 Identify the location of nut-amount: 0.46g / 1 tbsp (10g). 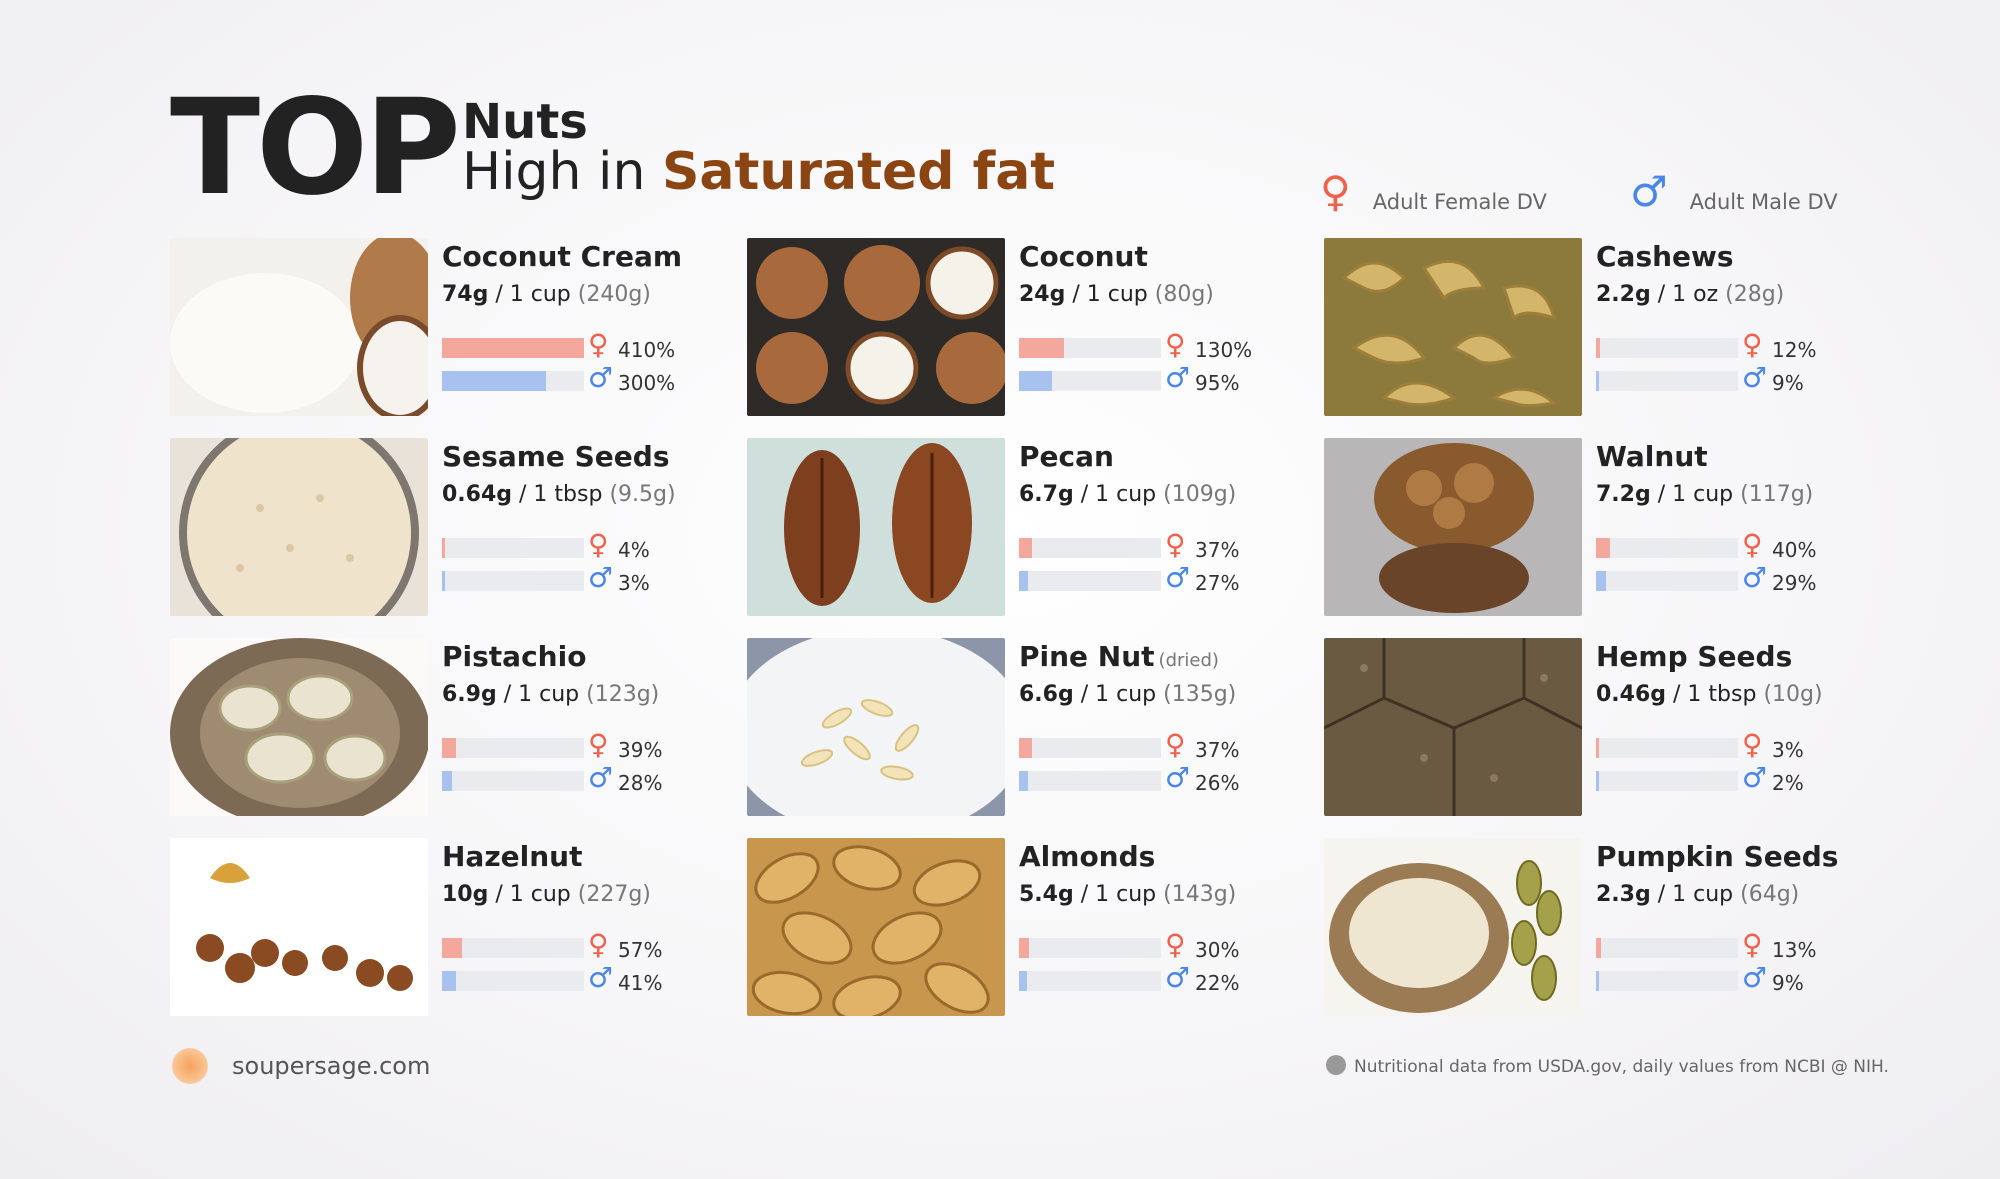
(1709, 694).